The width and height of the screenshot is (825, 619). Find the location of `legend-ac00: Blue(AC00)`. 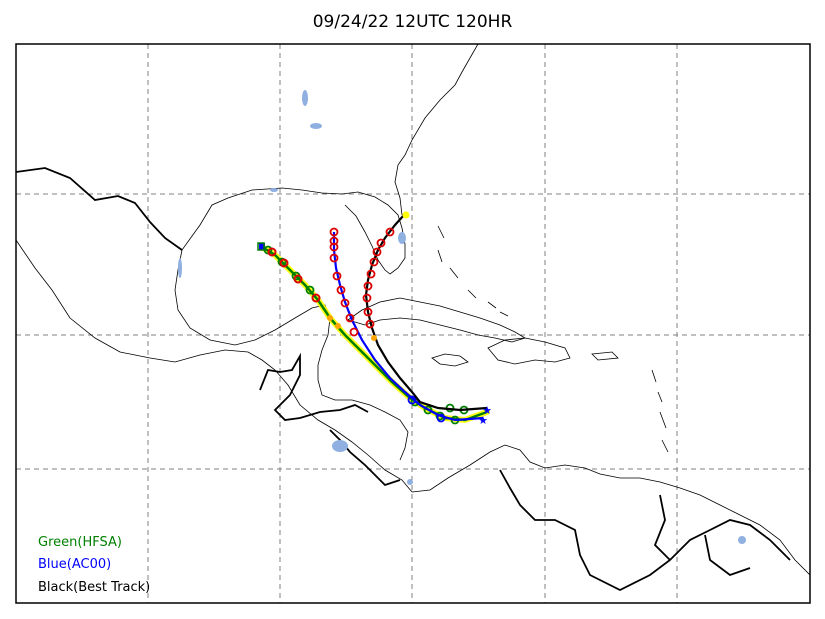

legend-ac00: Blue(AC00) is located at coordinates (75, 564).